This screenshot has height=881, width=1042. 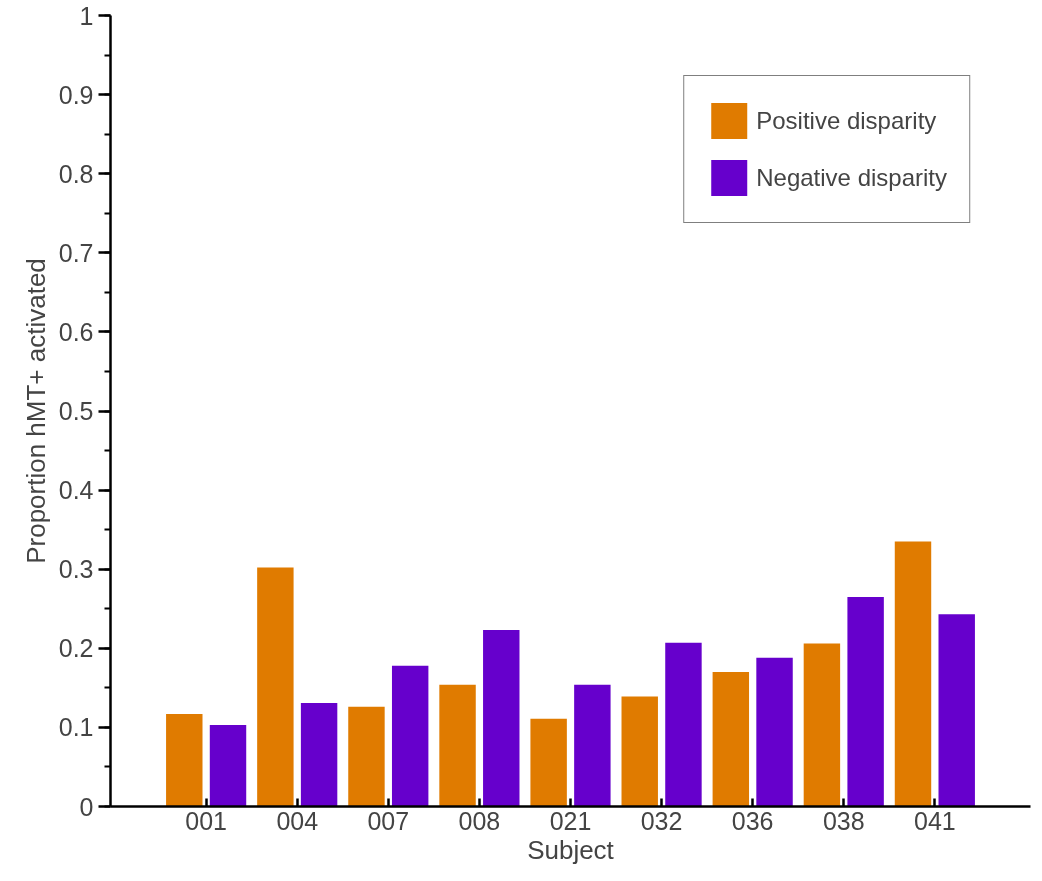 What do you see at coordinates (846, 120) in the screenshot?
I see `legend-label: Positive disparity` at bounding box center [846, 120].